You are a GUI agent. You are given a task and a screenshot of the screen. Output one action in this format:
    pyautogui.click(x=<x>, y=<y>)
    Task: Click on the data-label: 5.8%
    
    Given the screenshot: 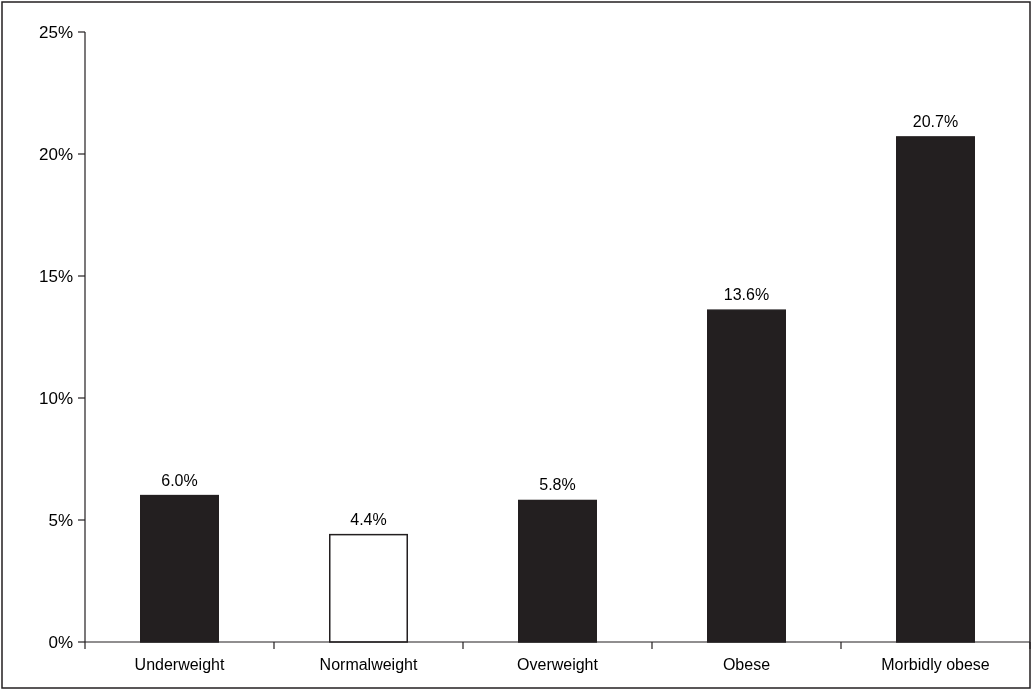 What is the action you would take?
    pyautogui.click(x=557, y=485)
    